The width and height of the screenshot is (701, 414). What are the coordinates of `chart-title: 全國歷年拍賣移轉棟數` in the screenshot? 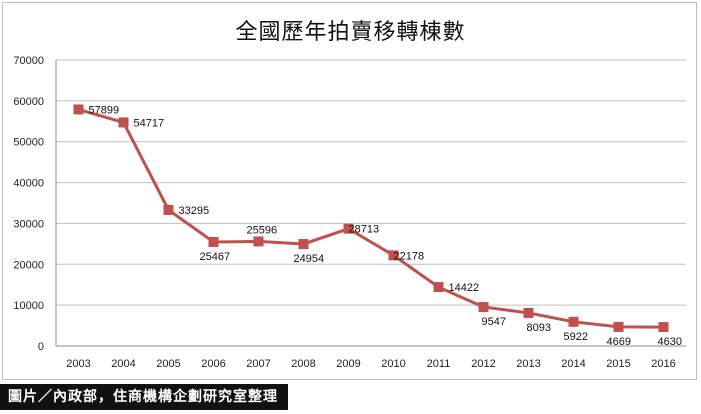 It's located at (350, 32).